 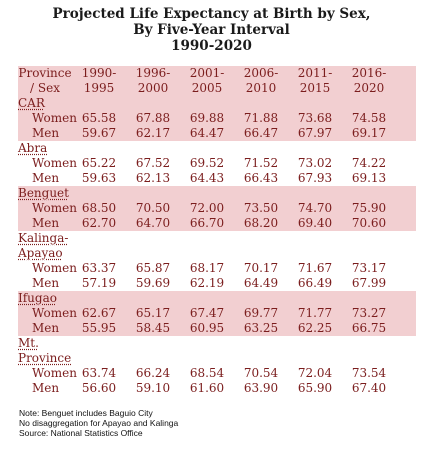 I want to click on value-cell: 71.77, so click(x=315, y=313).